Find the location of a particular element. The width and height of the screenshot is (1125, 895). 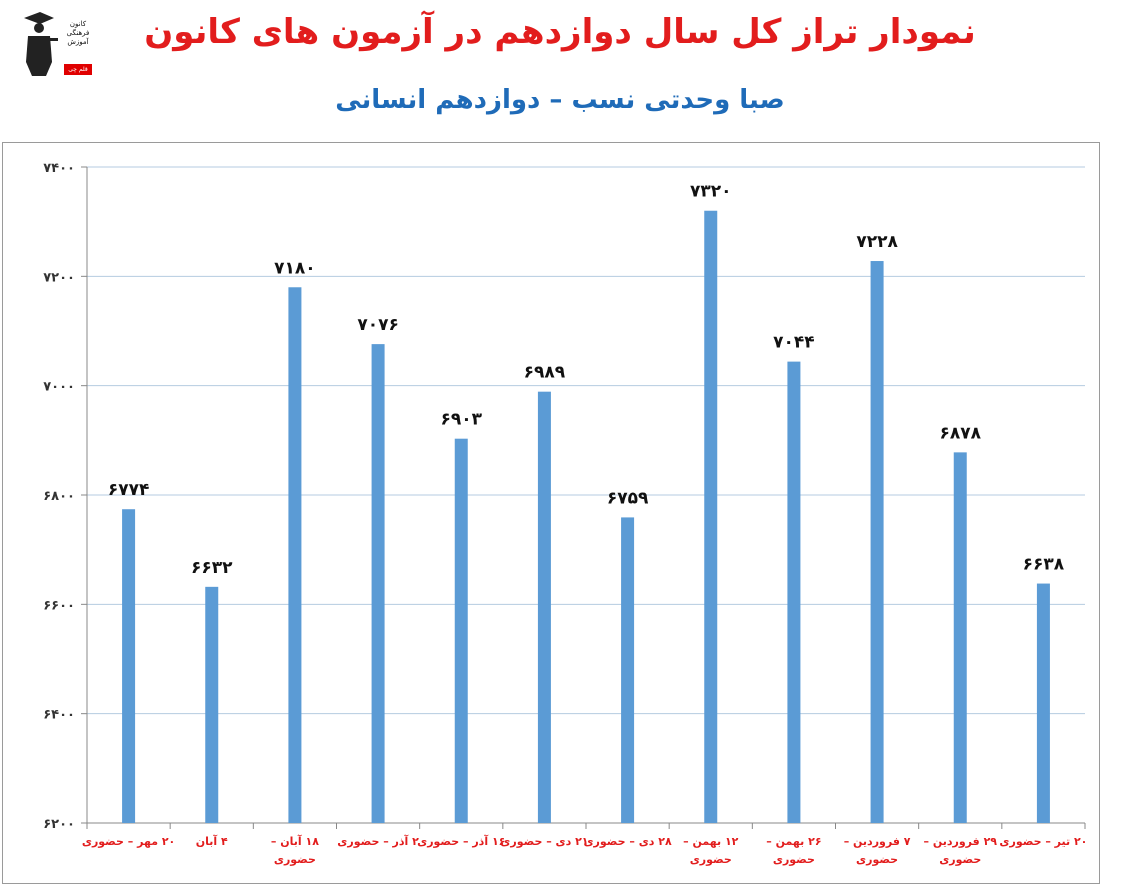

logo-badge: قلم چی is located at coordinates (78, 69).